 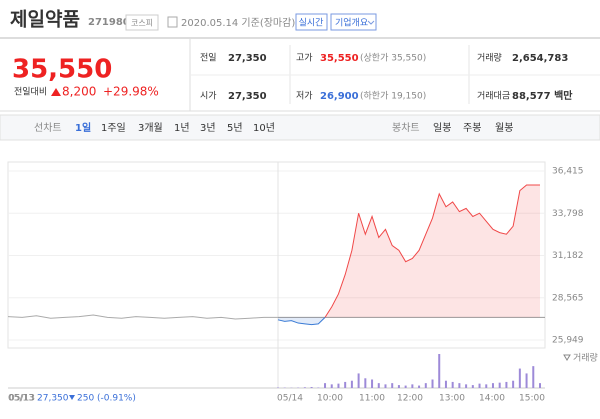 What do you see at coordinates (21, 399) in the screenshot?
I see `footer-date: 05/13` at bounding box center [21, 399].